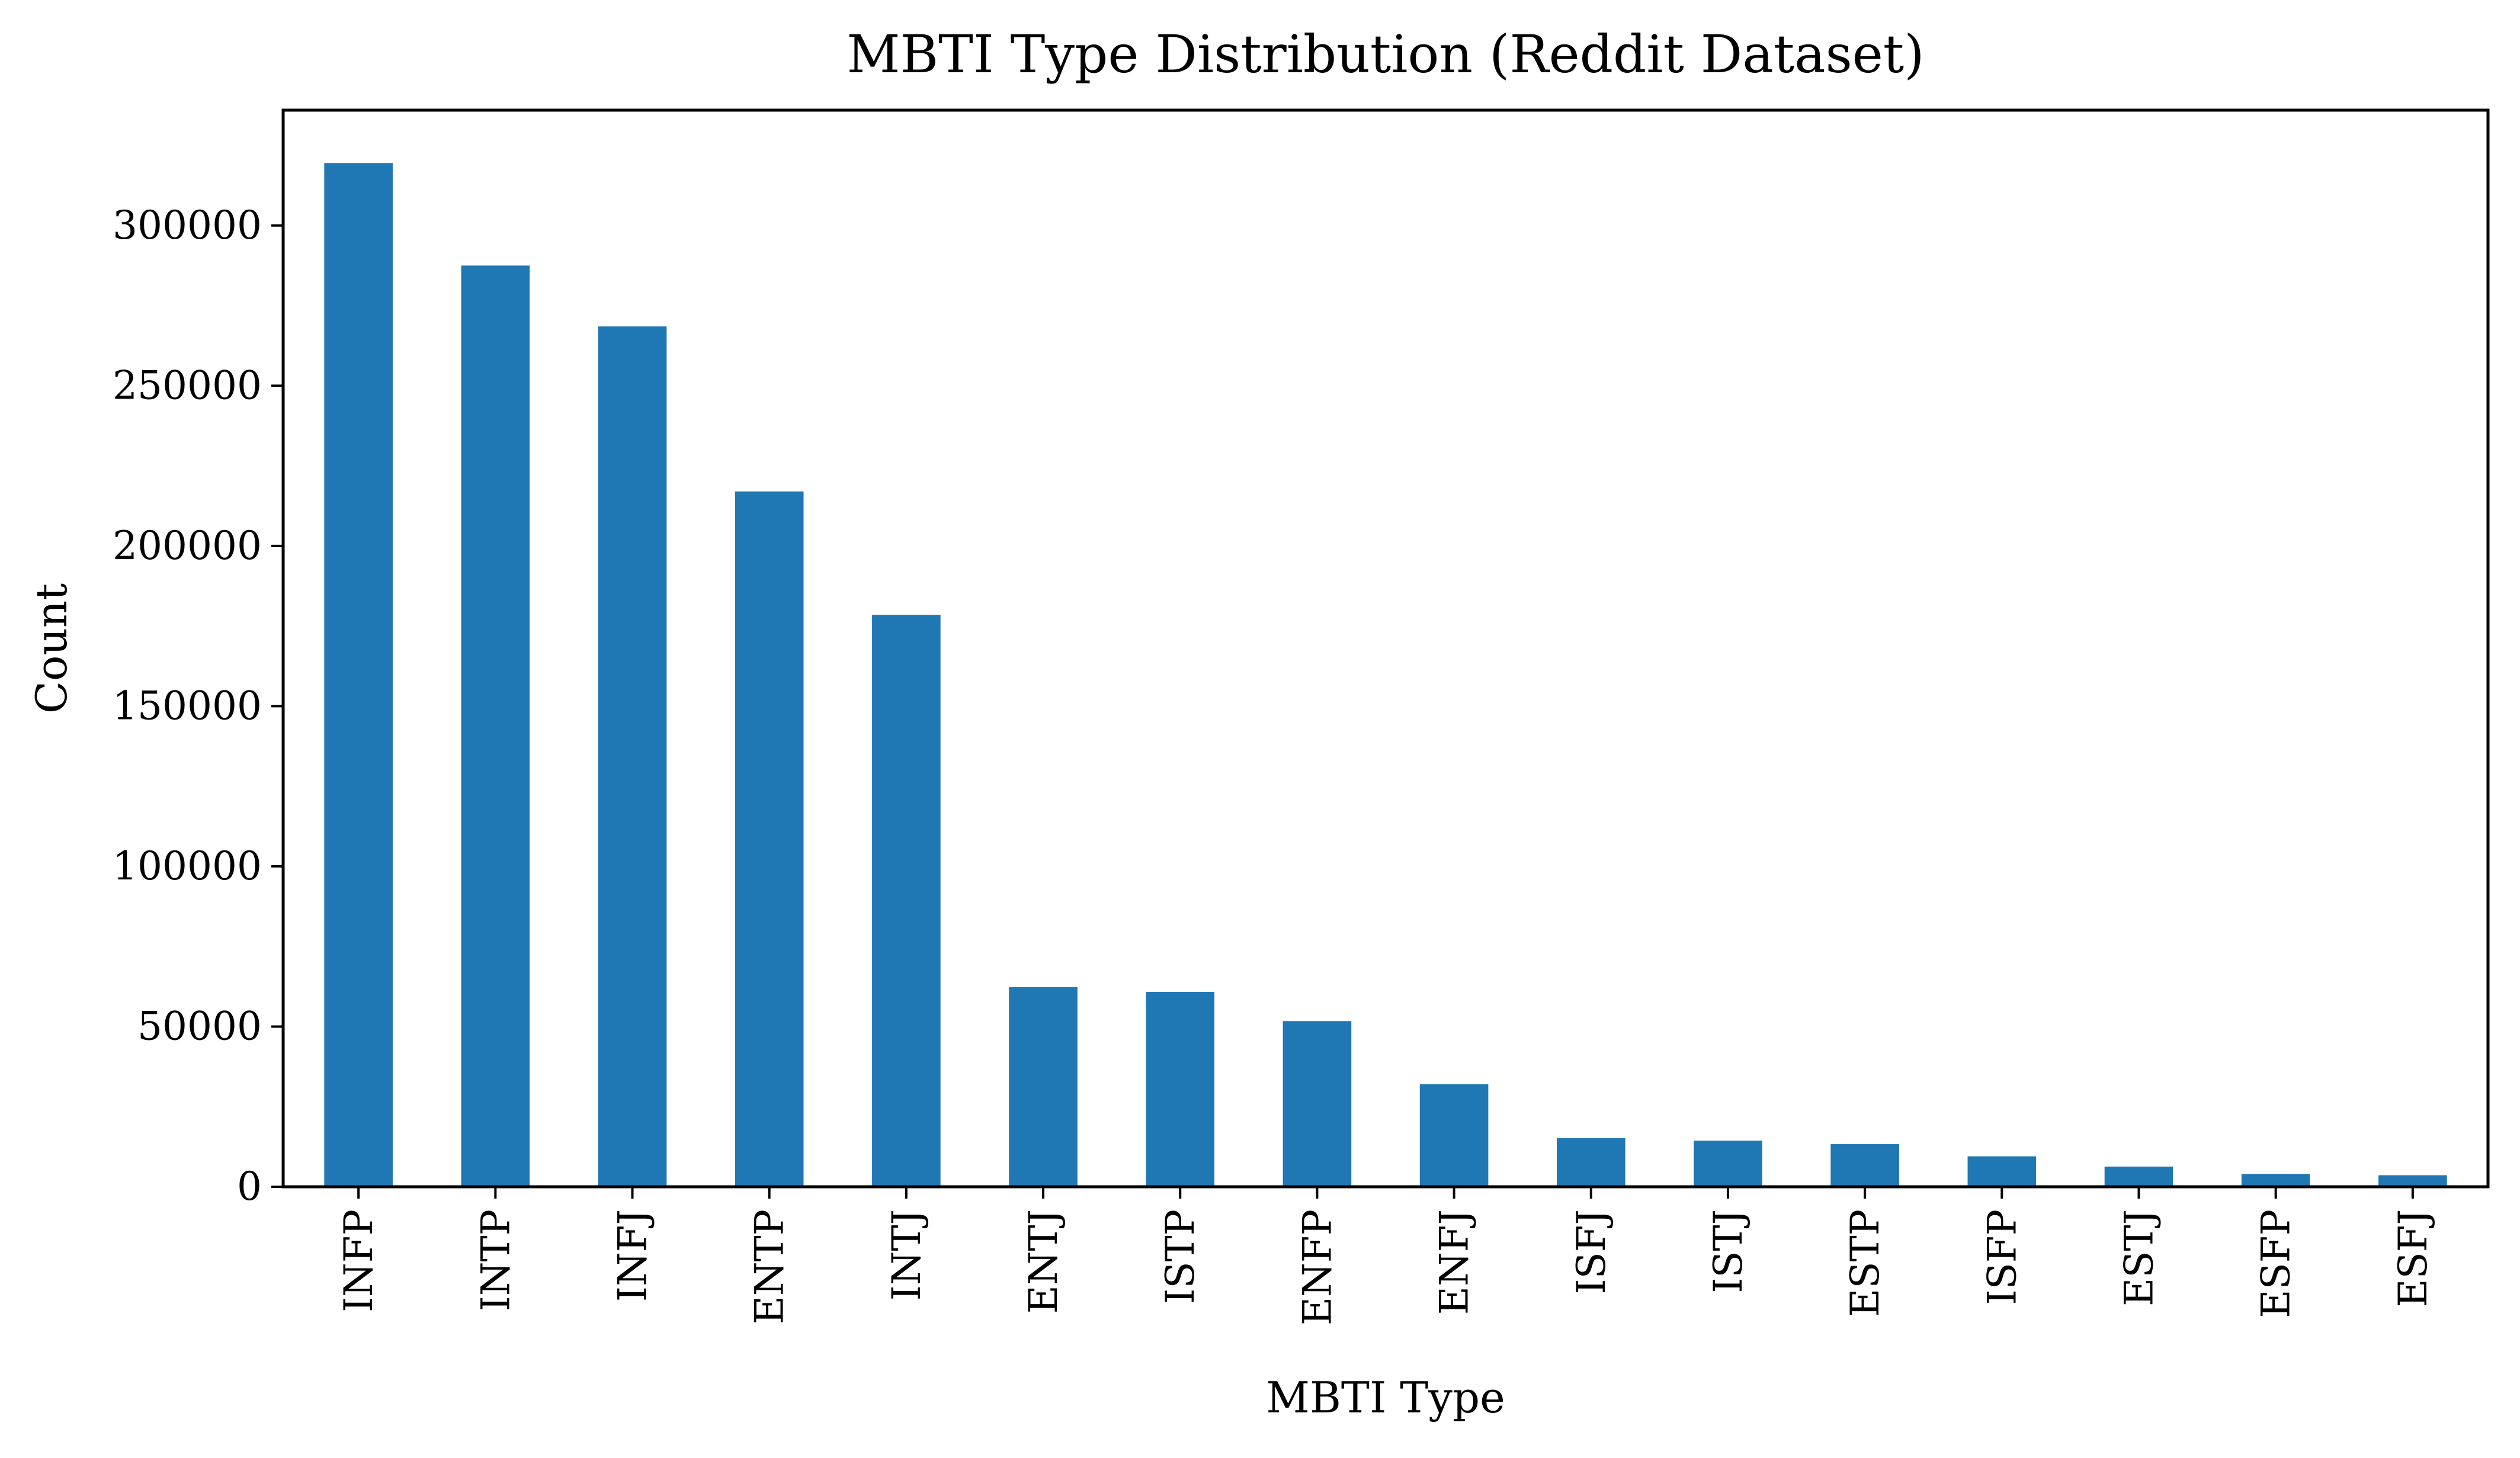 The image size is (2520, 1458). What do you see at coordinates (906, 1254) in the screenshot?
I see `x-tick-label: INTJ` at bounding box center [906, 1254].